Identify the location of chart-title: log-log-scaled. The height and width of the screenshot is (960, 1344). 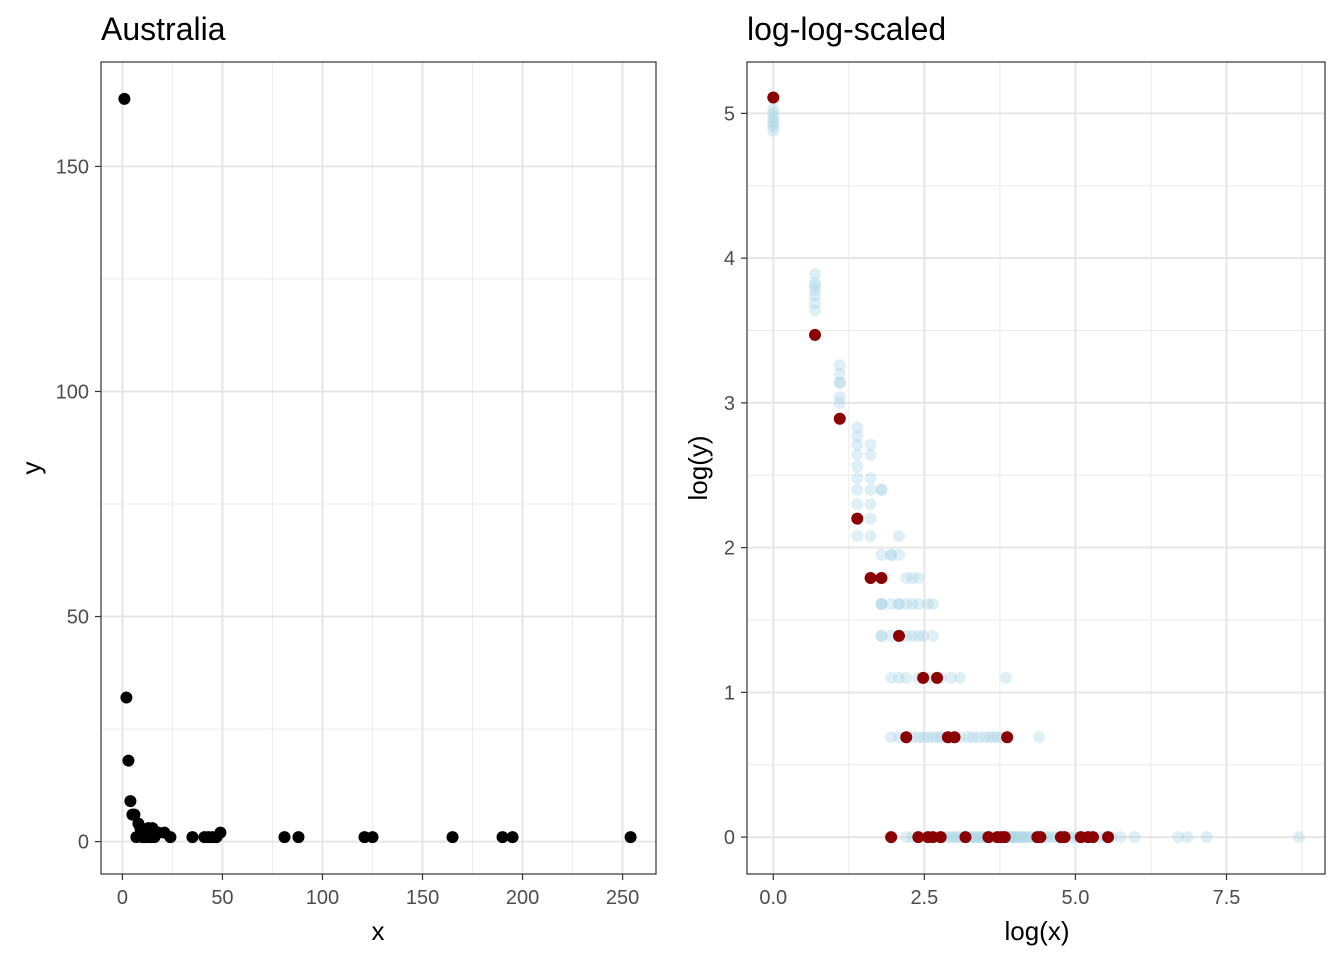
(846, 29).